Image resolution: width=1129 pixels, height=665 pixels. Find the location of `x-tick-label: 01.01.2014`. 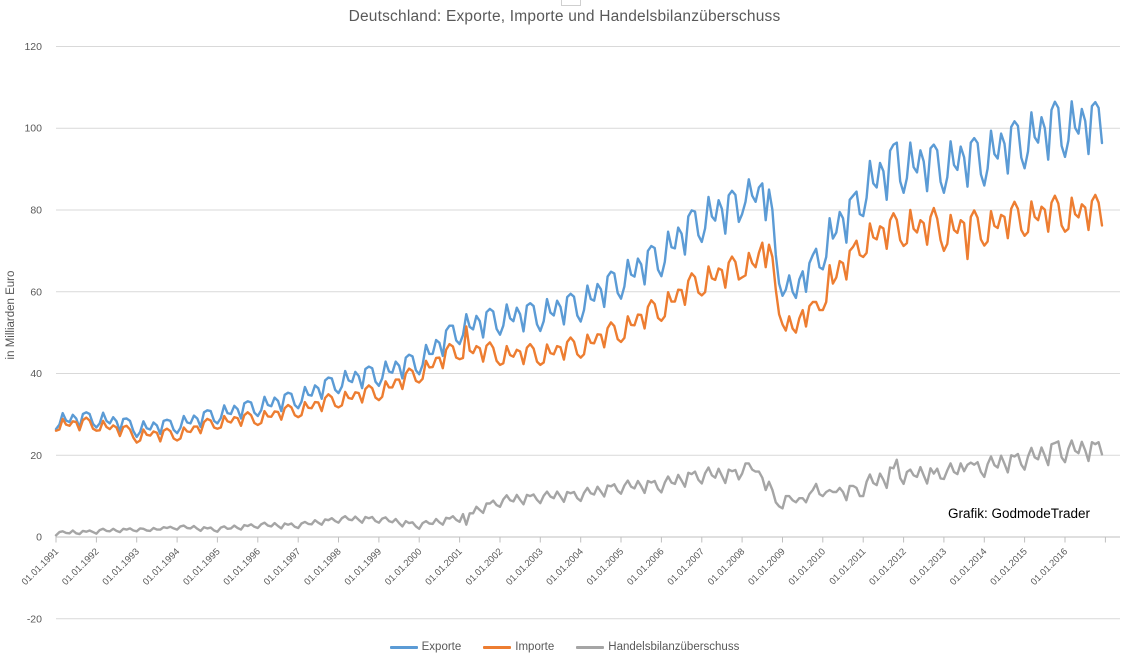

x-tick-label: 01.01.2014 is located at coordinates (968, 566).